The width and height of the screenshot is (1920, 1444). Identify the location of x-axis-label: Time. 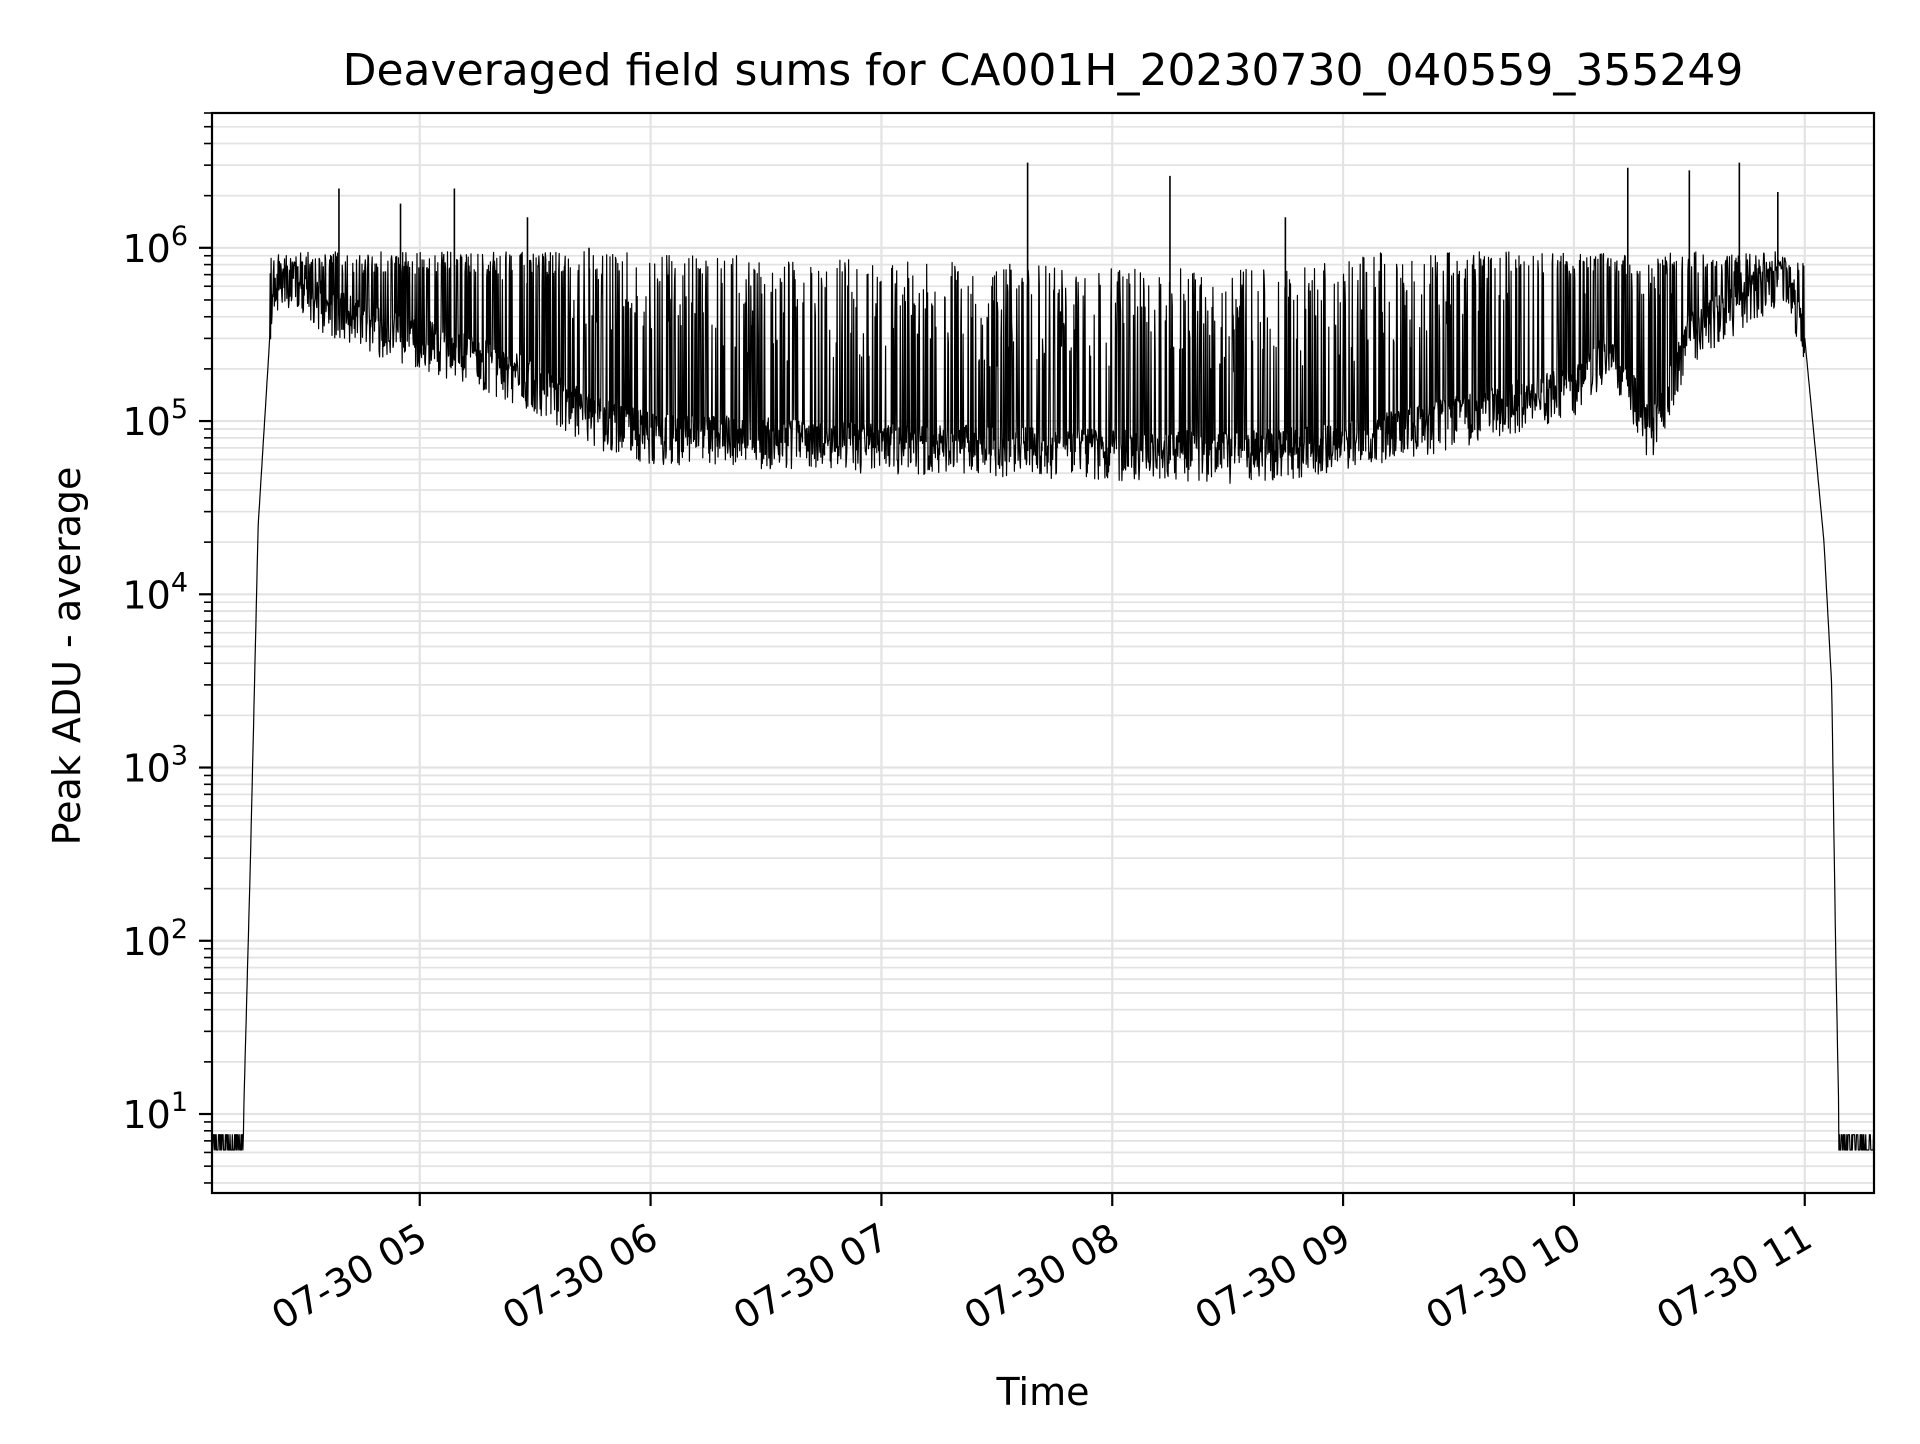
(1043, 1392).